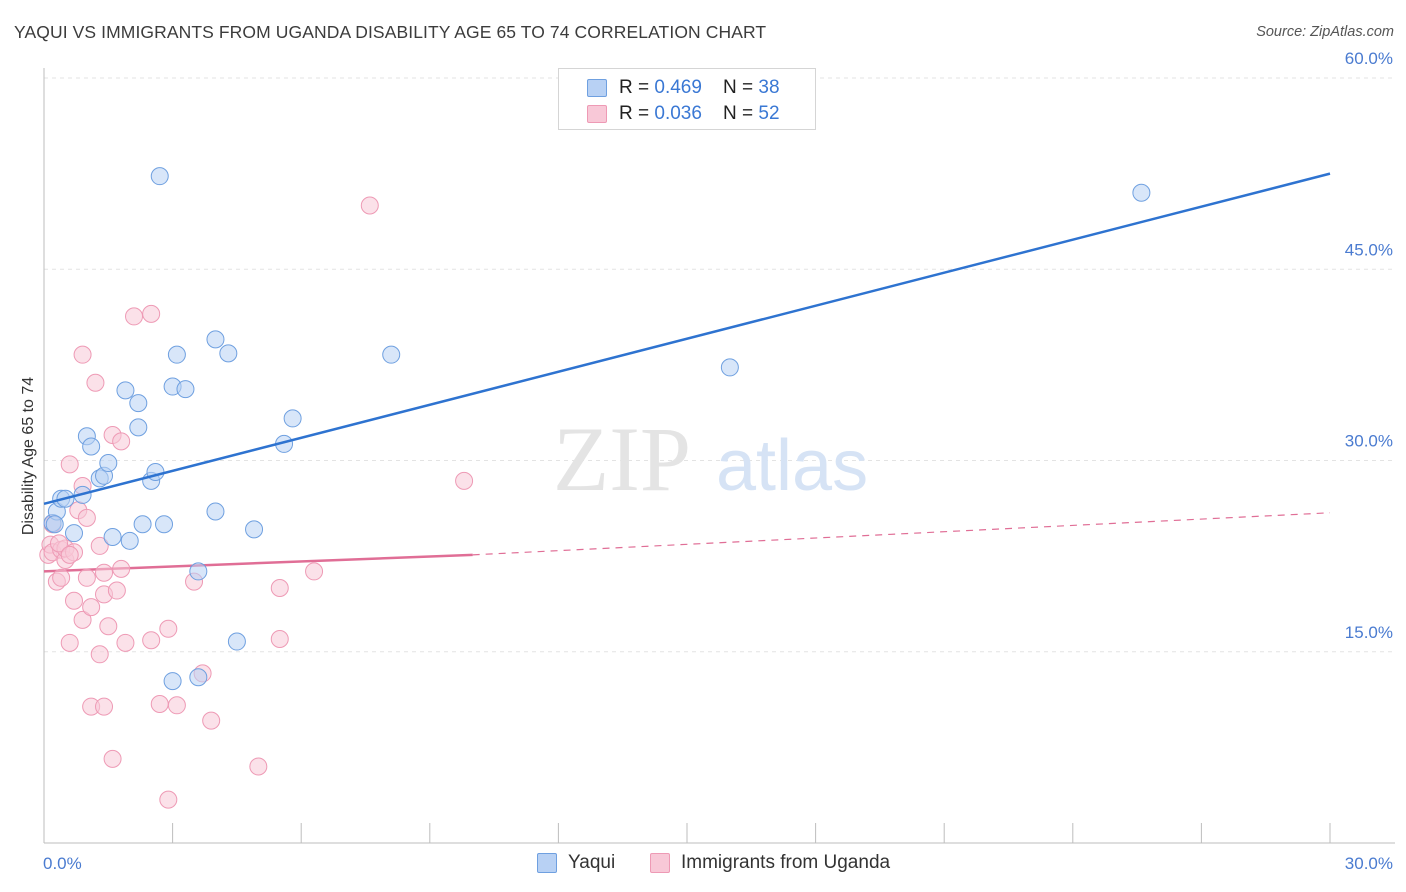  Describe the element at coordinates (1369, 632) in the screenshot. I see `y-tick-label-0: 15.0%` at that location.